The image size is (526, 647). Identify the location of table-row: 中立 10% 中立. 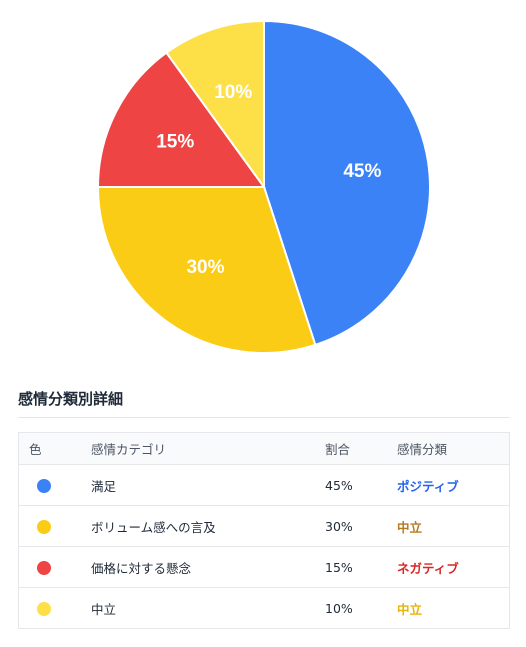
(264, 608).